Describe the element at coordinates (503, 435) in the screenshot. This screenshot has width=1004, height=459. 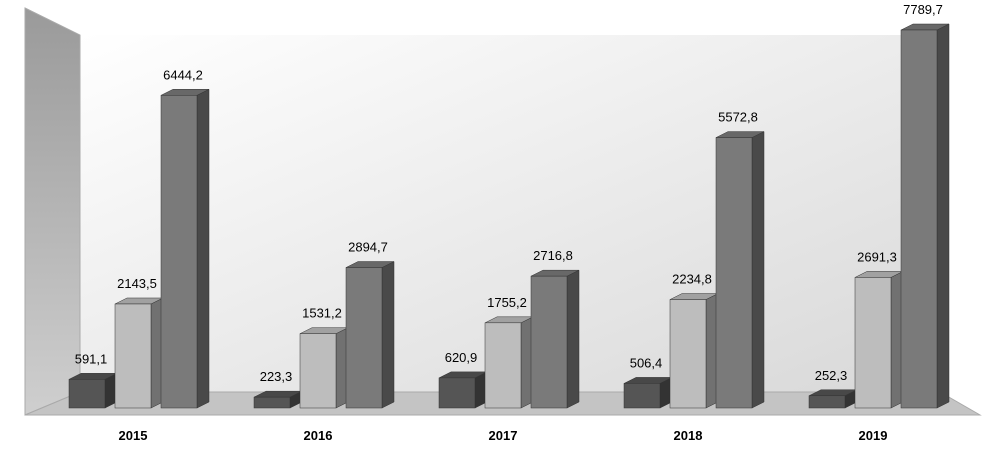
I see `x-tick-label: 2017` at that location.